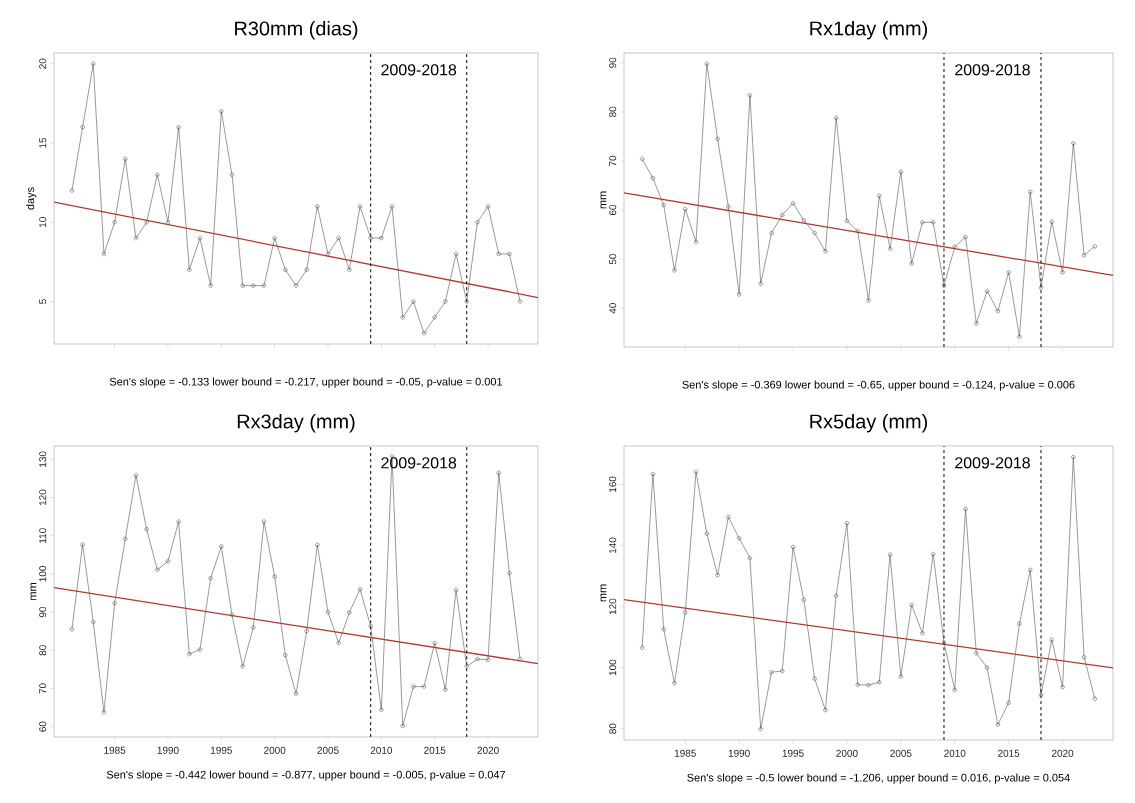 This screenshot has width=1135, height=803. I want to click on text: Sen's slope = -0.369 lower bound = -0.65, upper bound = -0.124, p-value = 0.006, so click(878, 385).